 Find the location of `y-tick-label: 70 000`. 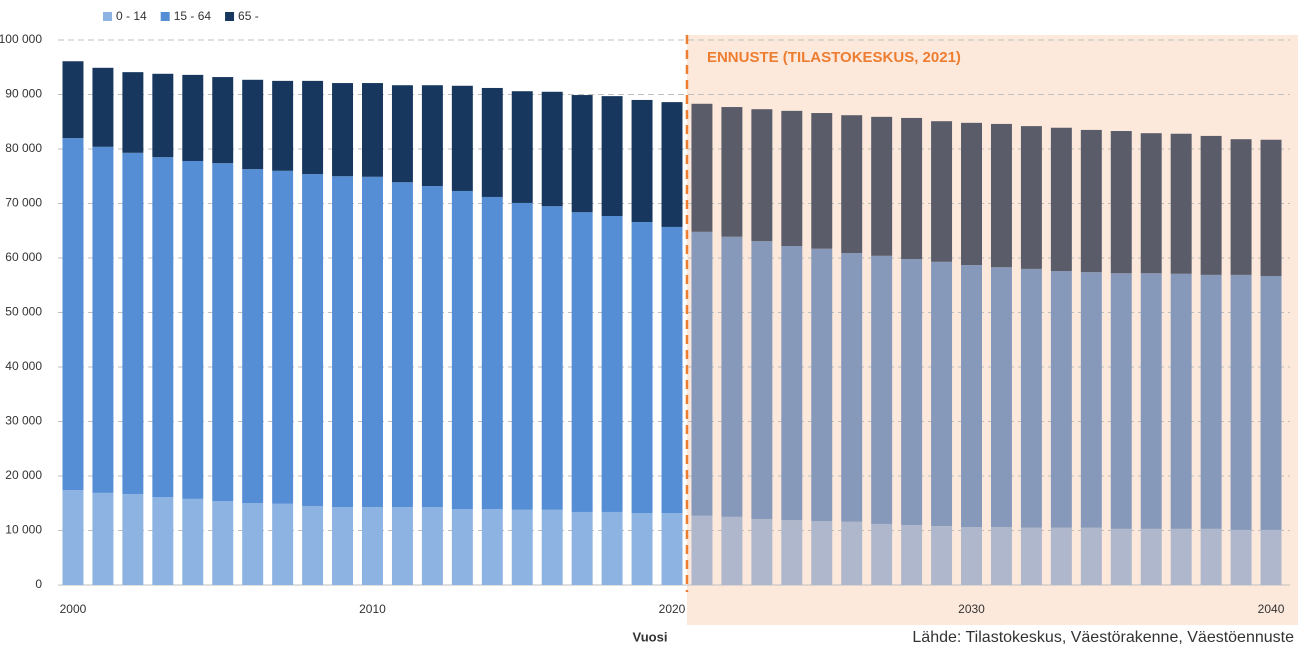

y-tick-label: 70 000 is located at coordinates (23, 203).